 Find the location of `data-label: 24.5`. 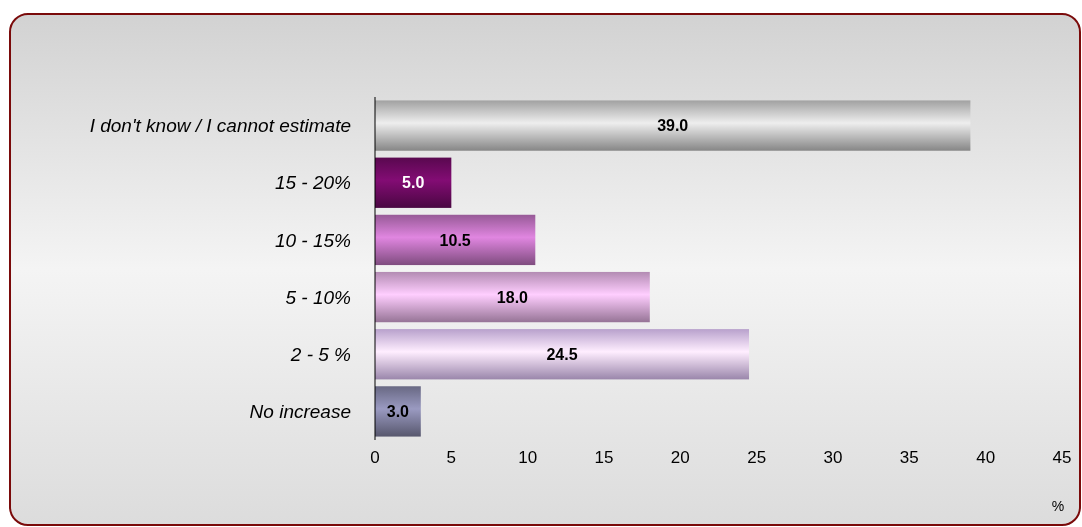

data-label: 24.5 is located at coordinates (562, 354).